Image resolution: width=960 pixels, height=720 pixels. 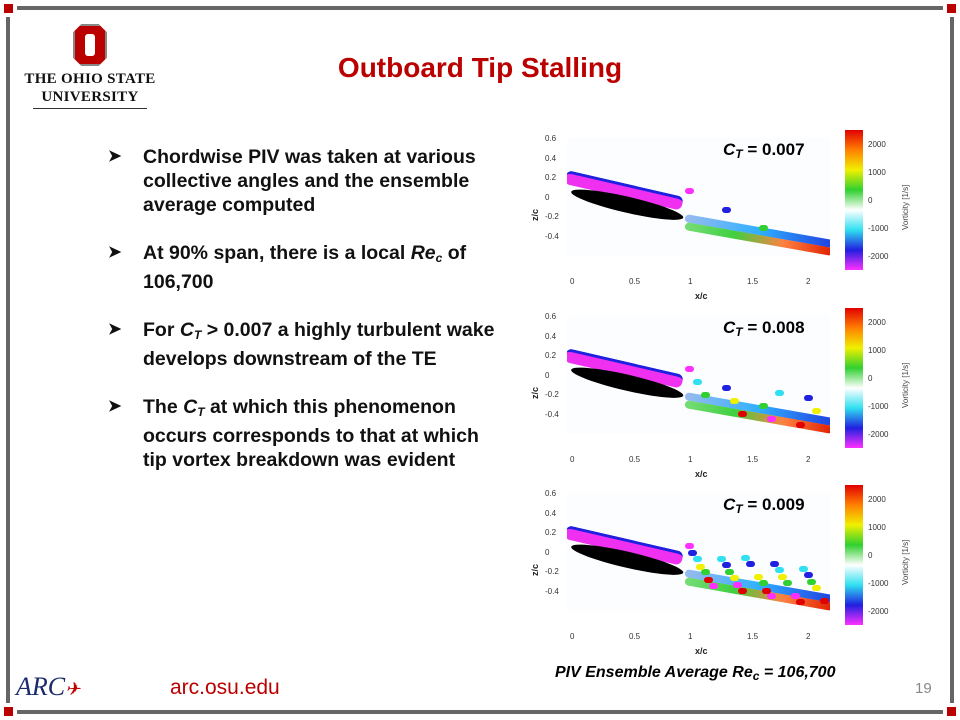 What do you see at coordinates (551, 177) in the screenshot?
I see `y-tick: 0.2` at bounding box center [551, 177].